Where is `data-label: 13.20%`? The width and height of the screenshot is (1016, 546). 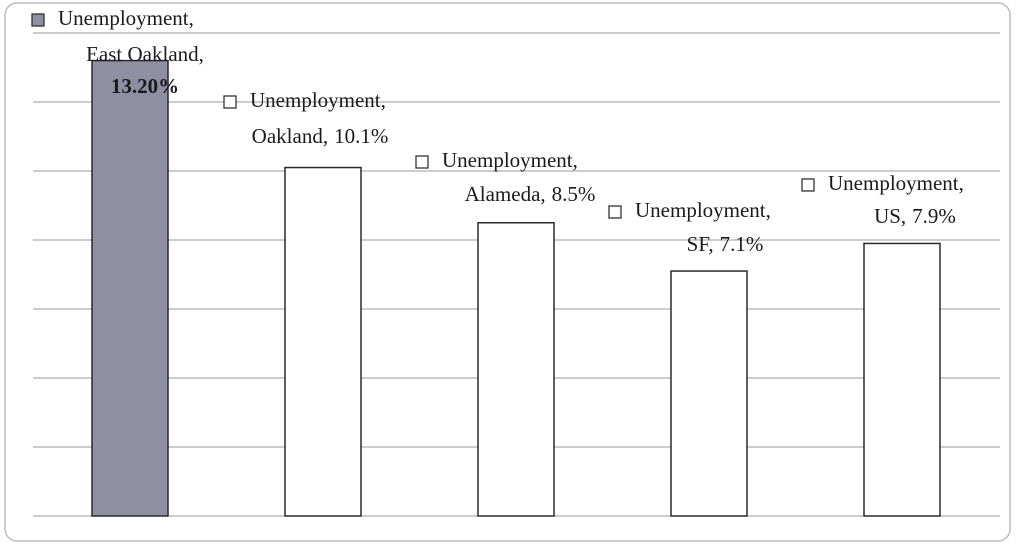
data-label: 13.20% is located at coordinates (145, 86).